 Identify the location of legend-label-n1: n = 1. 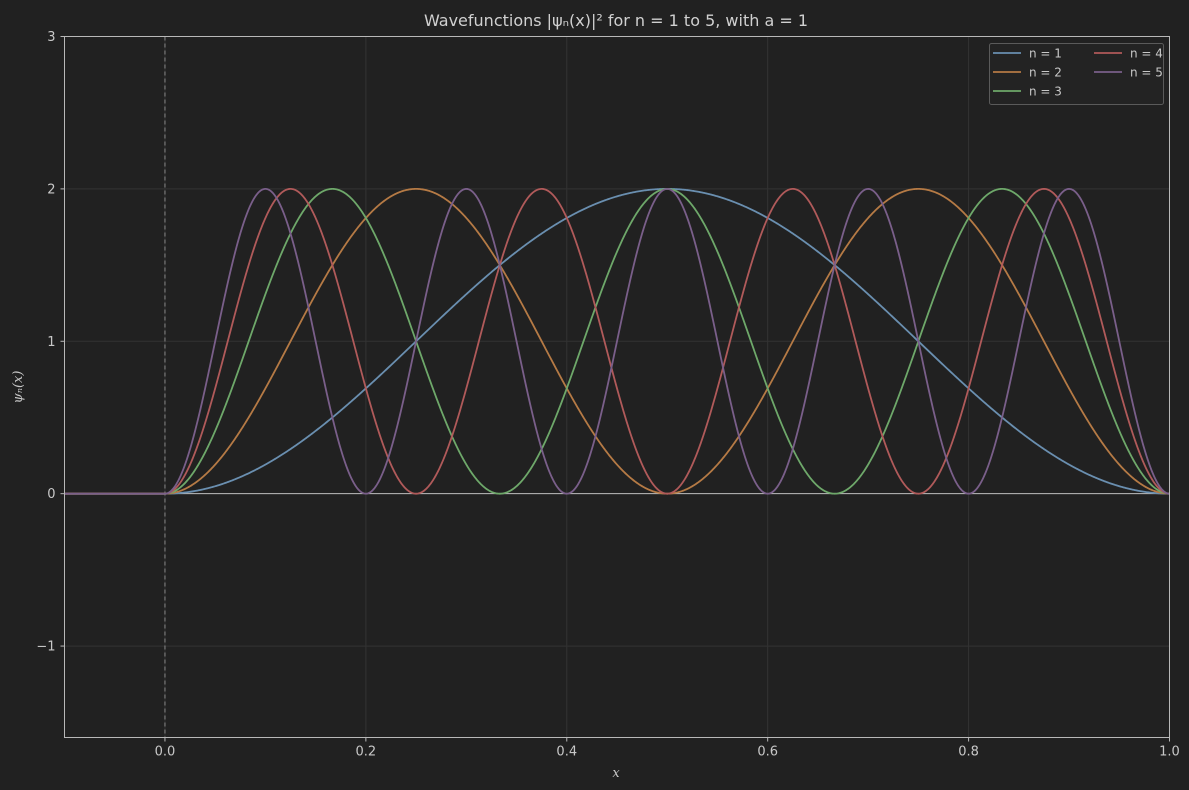
(1045, 54).